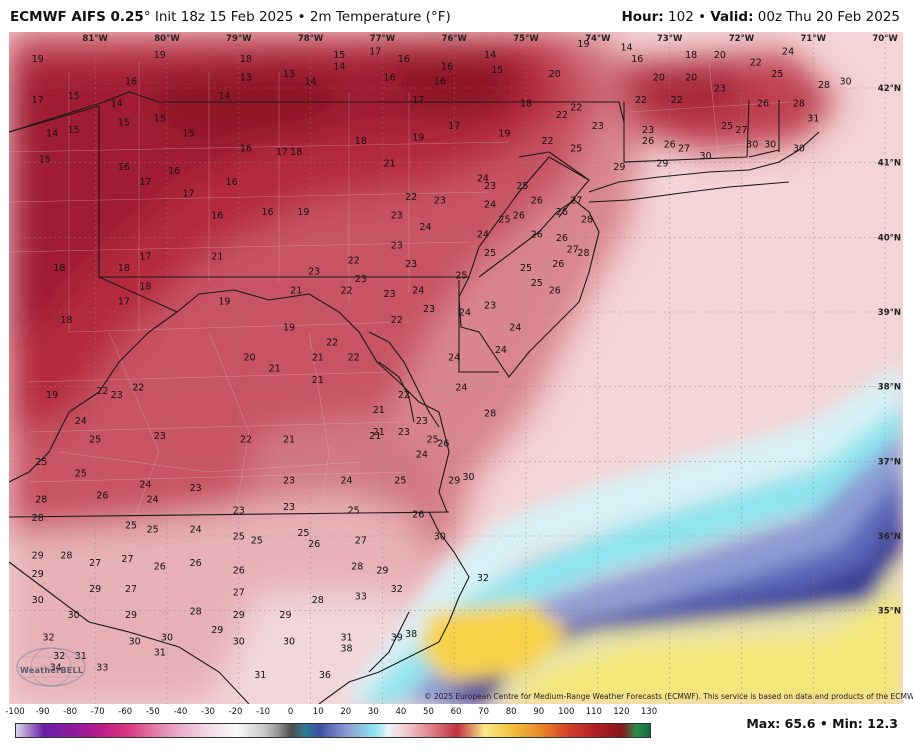 Image resolution: width=913 pixels, height=750 pixels. I want to click on colorbar-tick-label: -90, so click(42, 712).